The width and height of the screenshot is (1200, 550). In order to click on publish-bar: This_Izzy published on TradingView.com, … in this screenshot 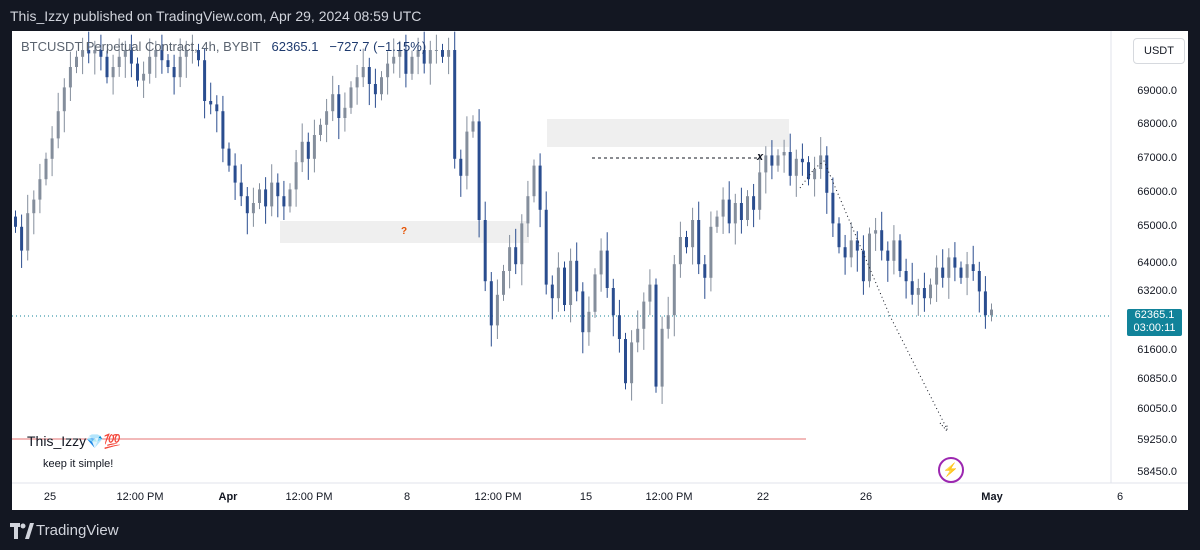, I will do `click(600, 16)`.